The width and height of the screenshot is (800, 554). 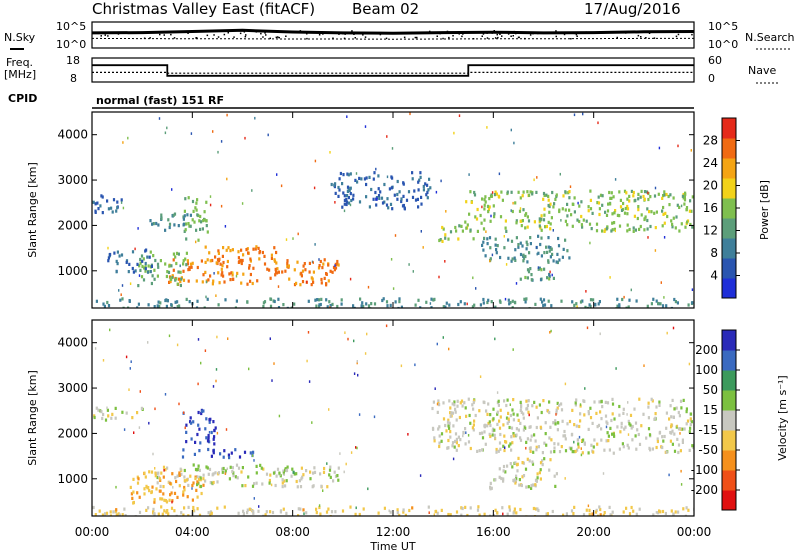 I want to click on velocity-colorbar-label: Velocity [m s⁻¹], so click(x=782, y=417).